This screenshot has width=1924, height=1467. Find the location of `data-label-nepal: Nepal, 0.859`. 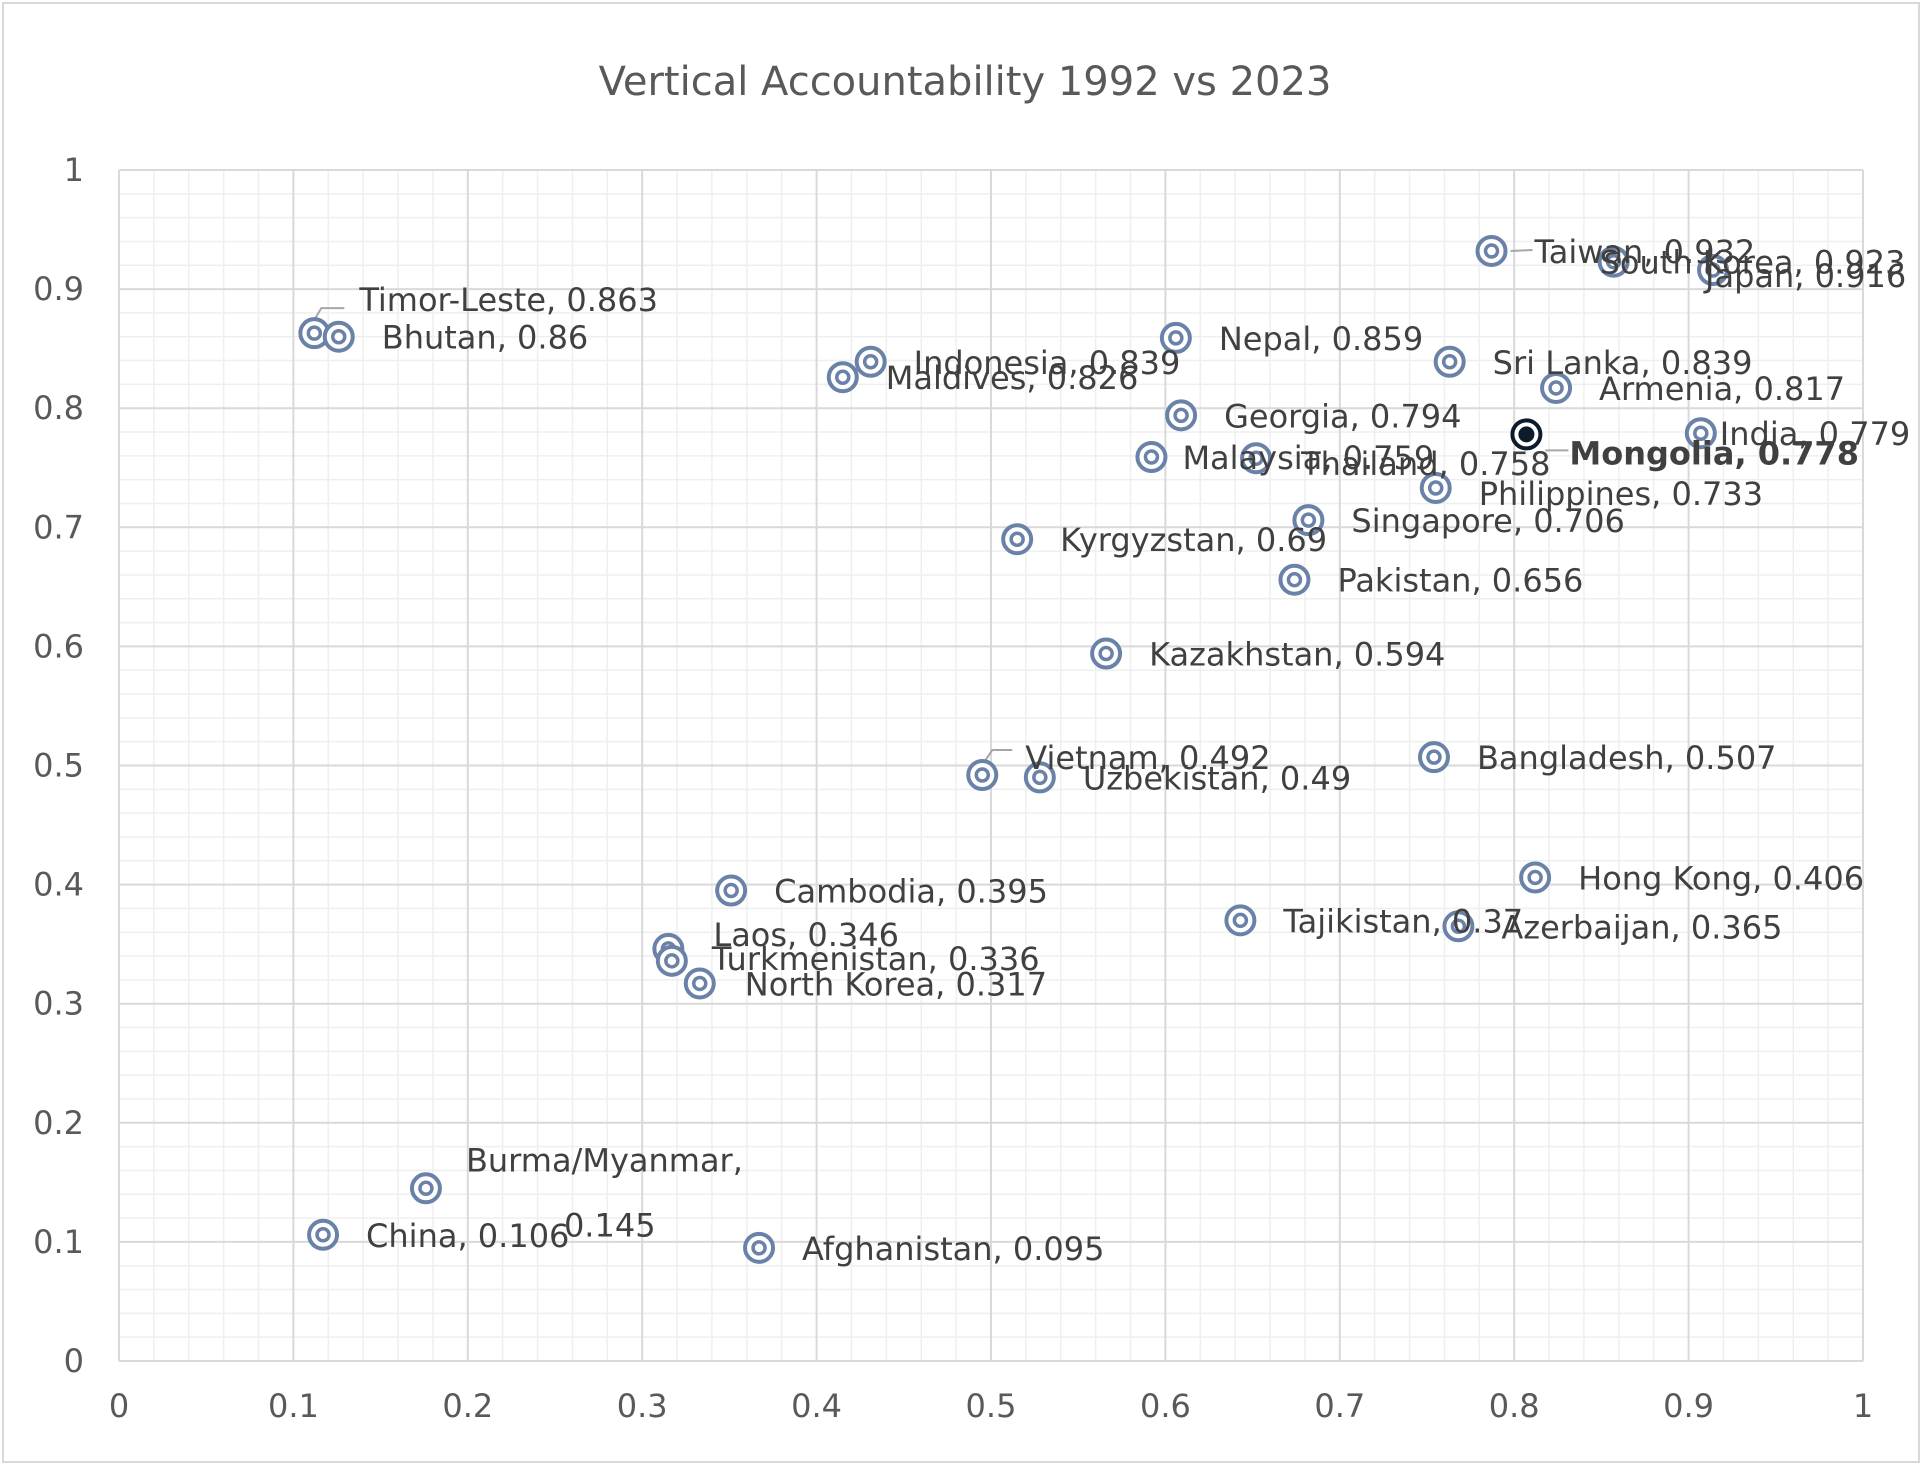

data-label-nepal: Nepal, 0.859 is located at coordinates (1321, 339).